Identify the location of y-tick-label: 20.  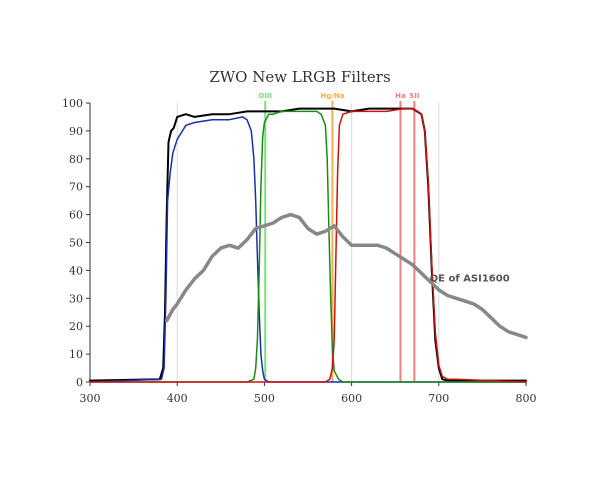
(76, 326).